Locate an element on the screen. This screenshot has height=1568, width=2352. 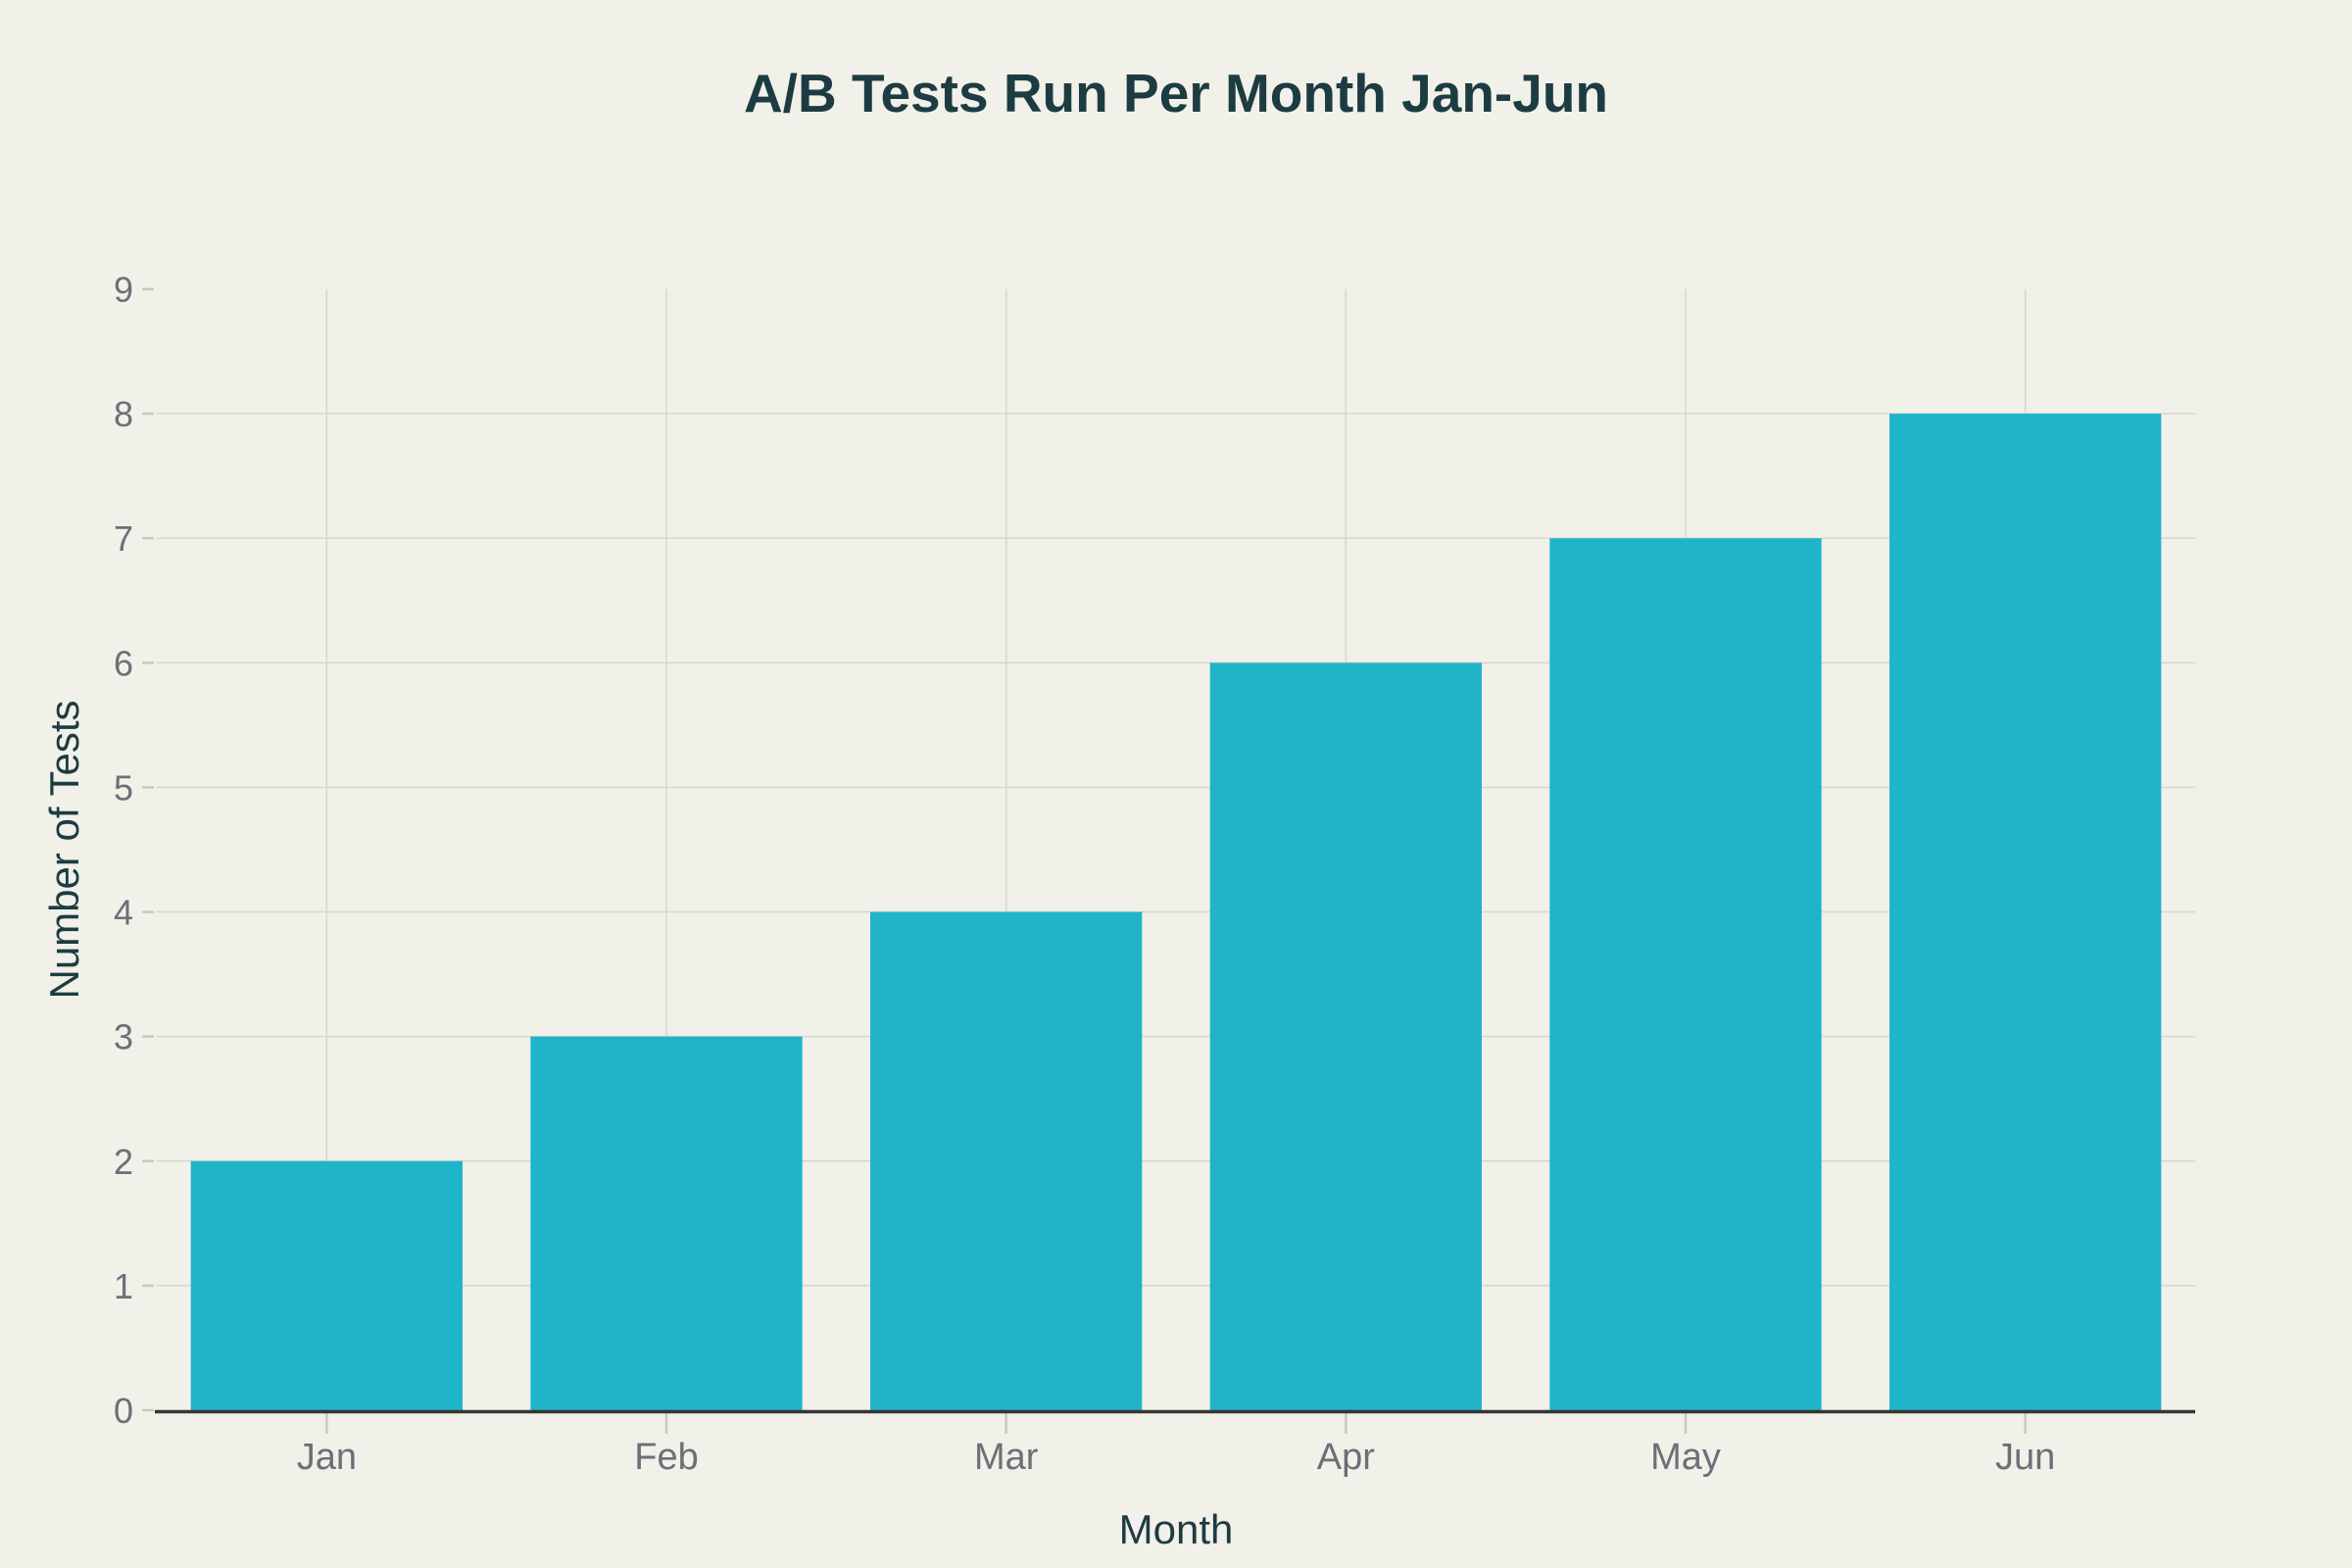
y-tick-label-3: 3 is located at coordinates (124, 1037).